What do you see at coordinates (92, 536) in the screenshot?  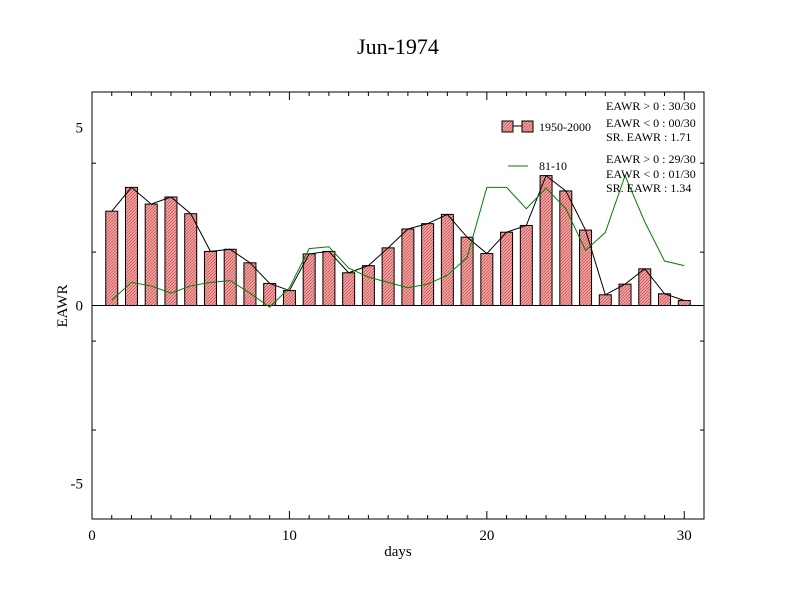 I see `x-tick-label: 0` at bounding box center [92, 536].